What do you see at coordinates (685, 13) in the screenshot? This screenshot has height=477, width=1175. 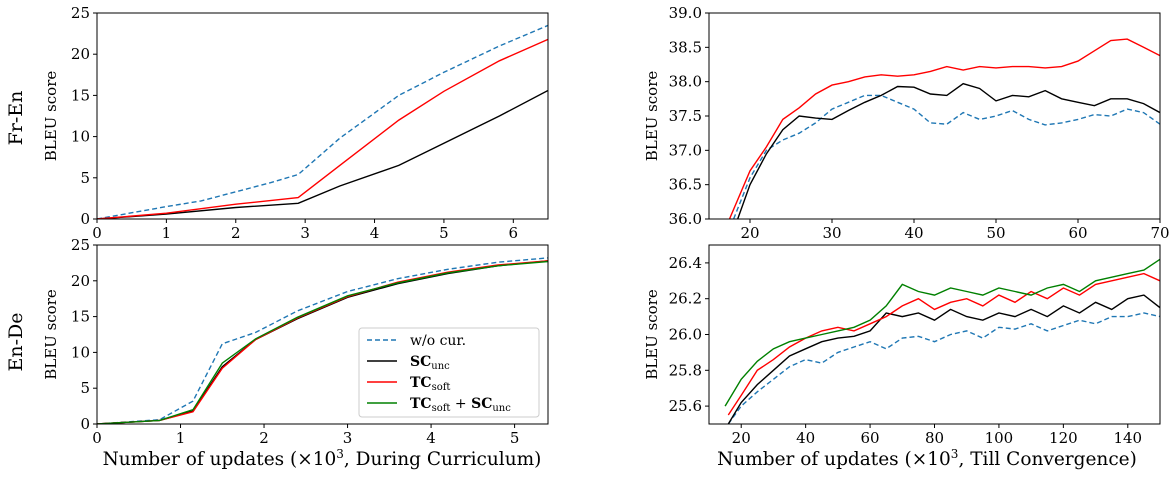 I see `y-tick-label: 39.0` at bounding box center [685, 13].